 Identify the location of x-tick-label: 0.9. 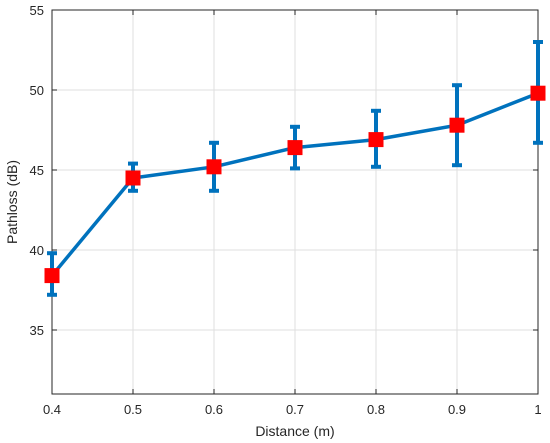
(457, 409).